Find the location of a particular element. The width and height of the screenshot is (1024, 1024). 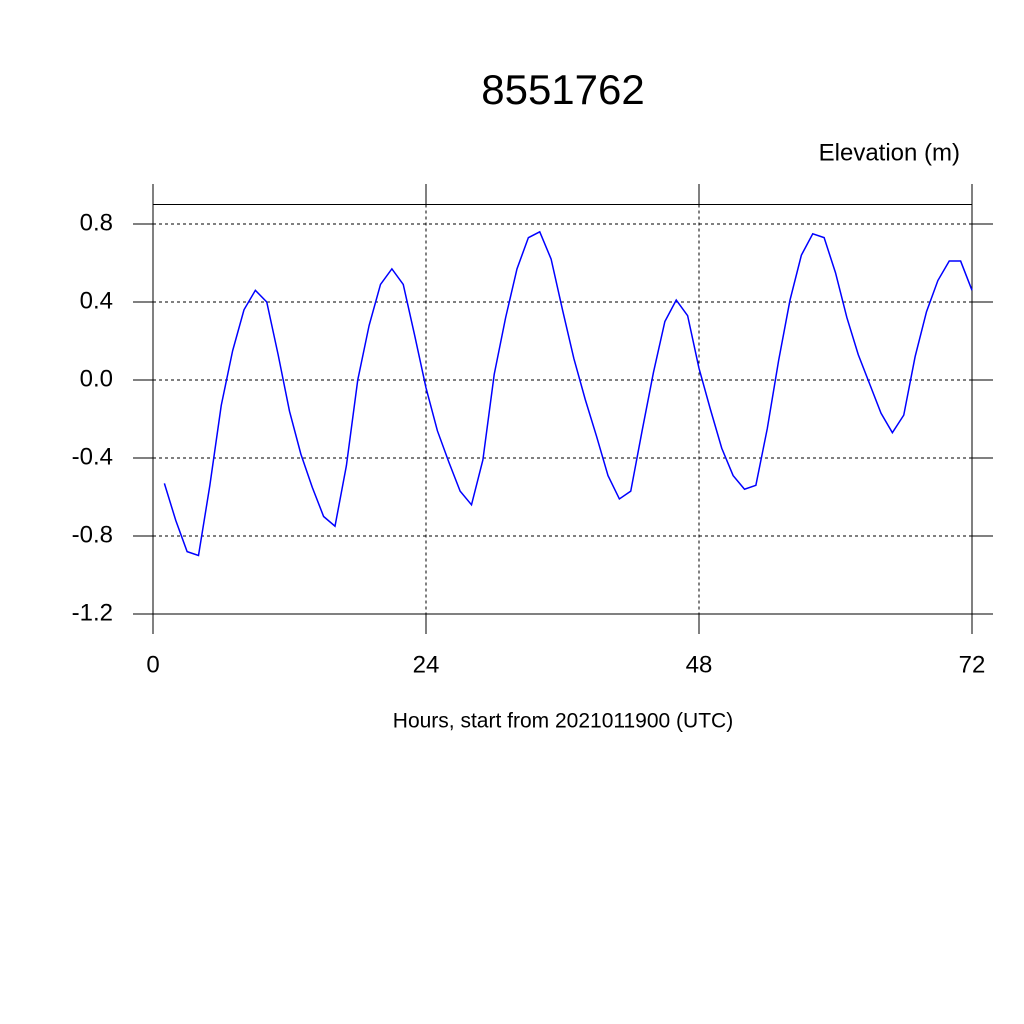

x-tick-label: 48 is located at coordinates (699, 664).